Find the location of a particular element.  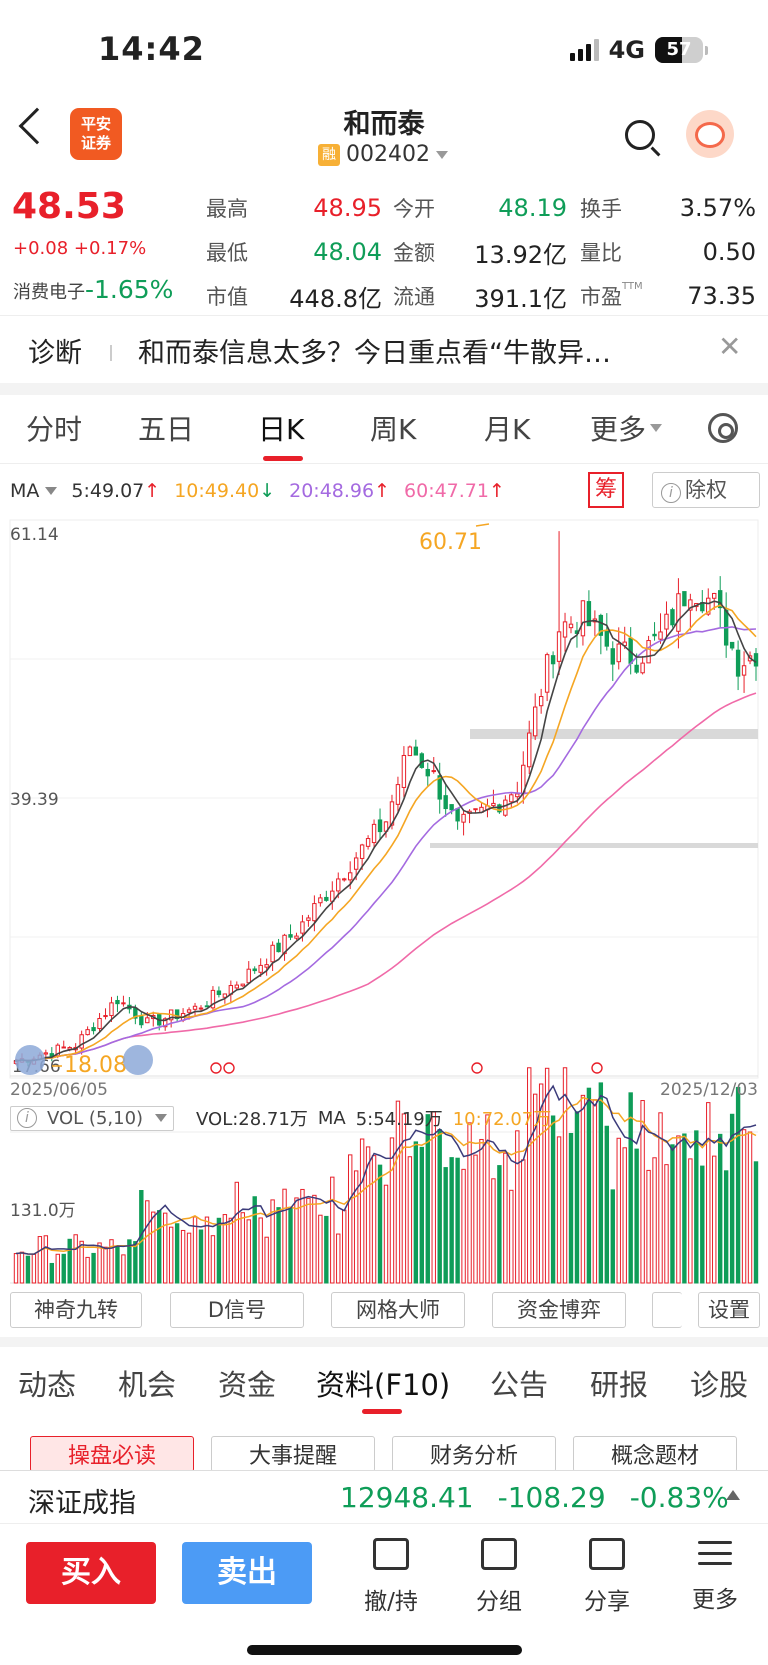

chip-must-read: 操盘必读 is located at coordinates (112, 1454).